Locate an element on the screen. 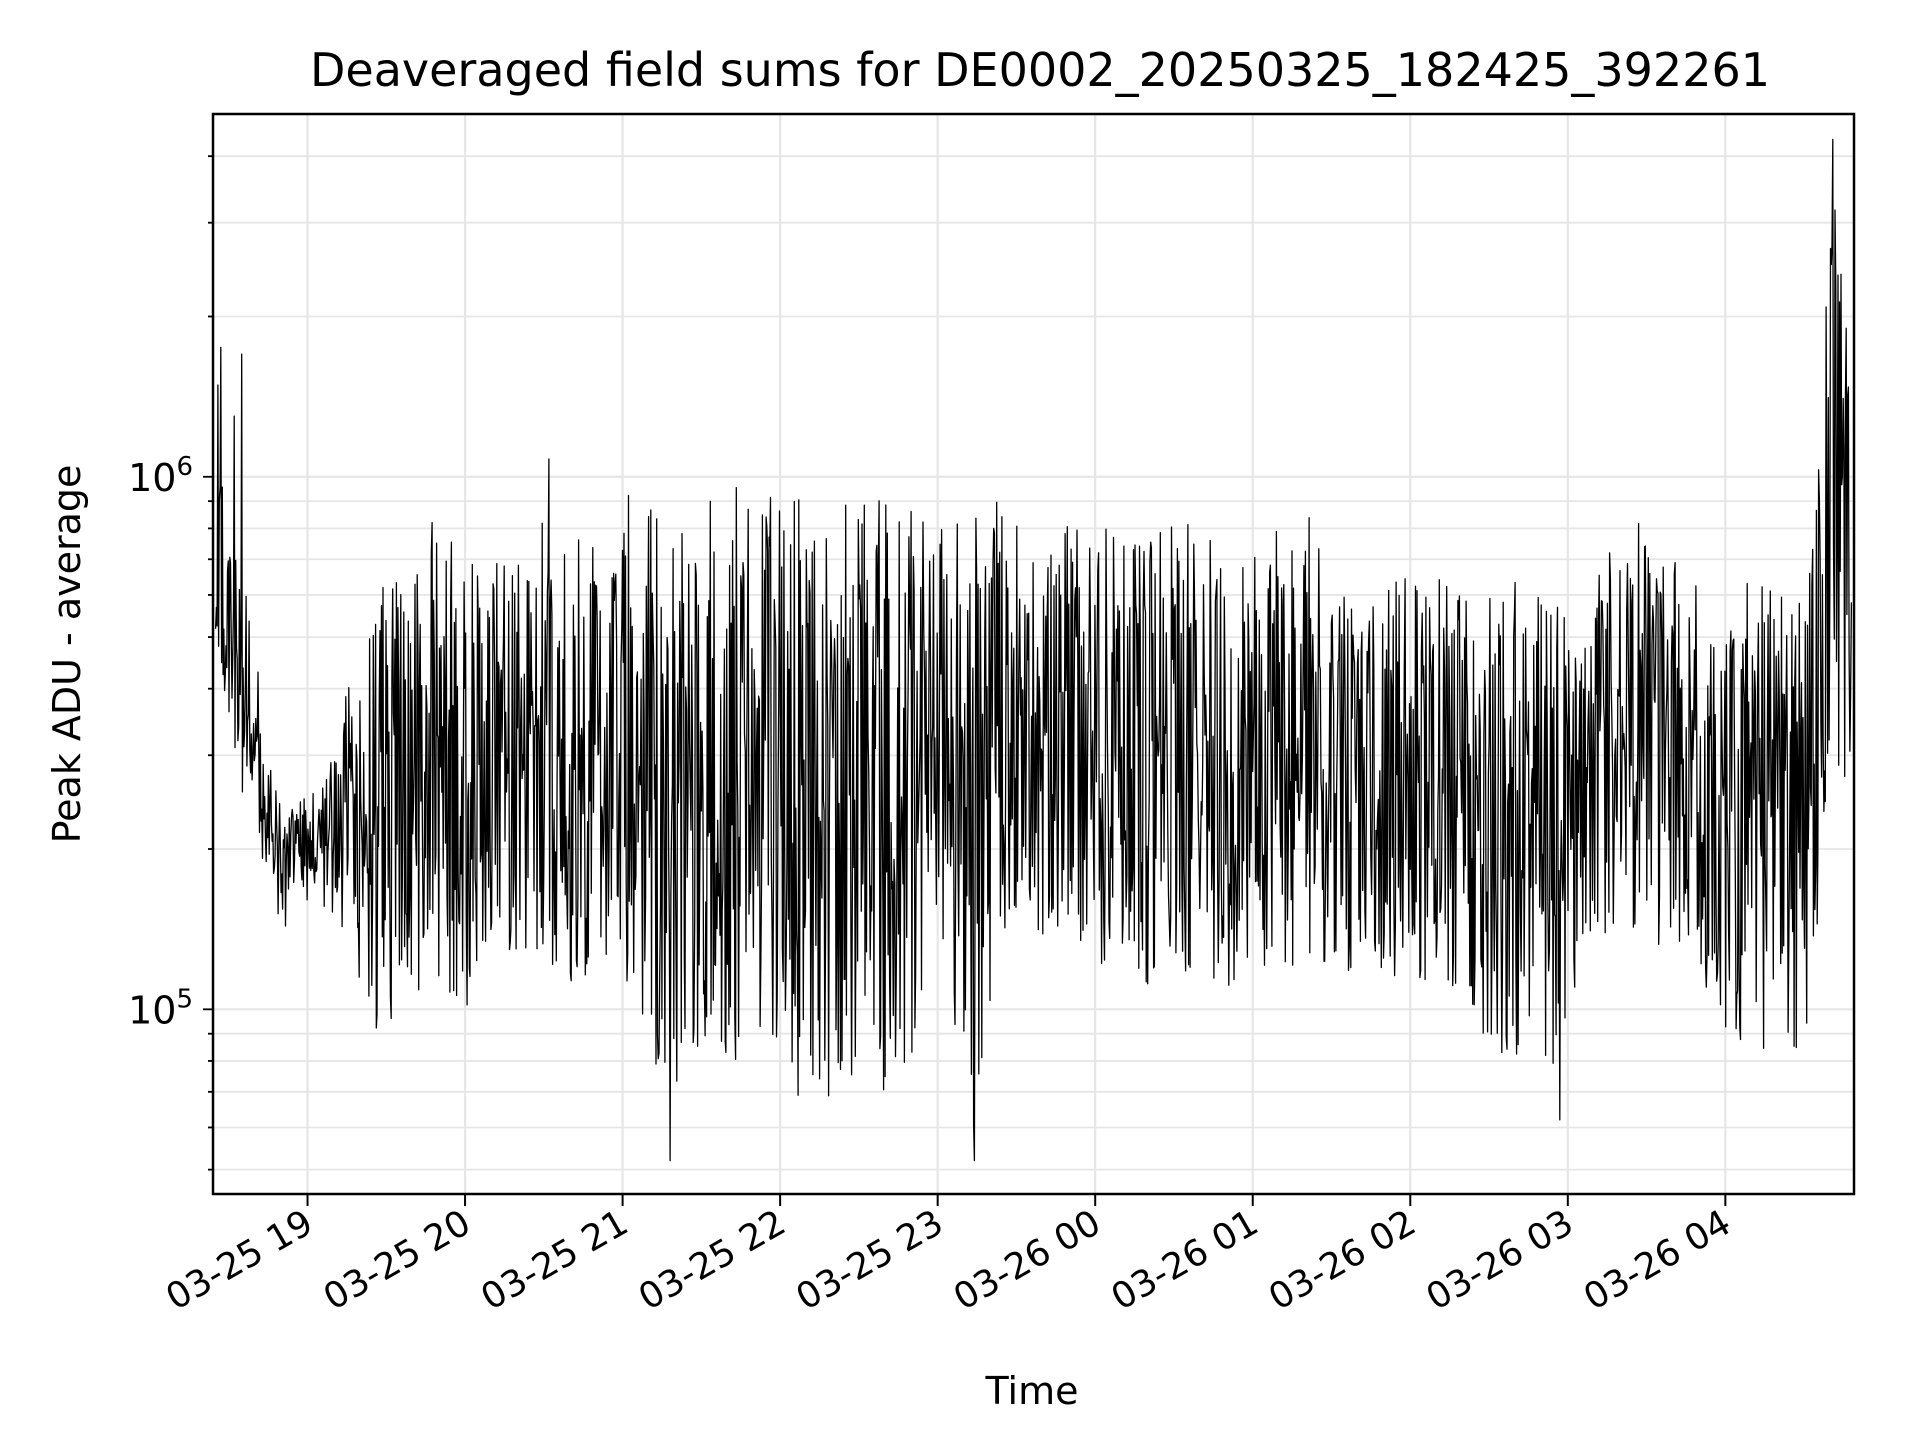 This screenshot has width=1920, height=1440. y-tick-label: 105 is located at coordinates (160, 1008).